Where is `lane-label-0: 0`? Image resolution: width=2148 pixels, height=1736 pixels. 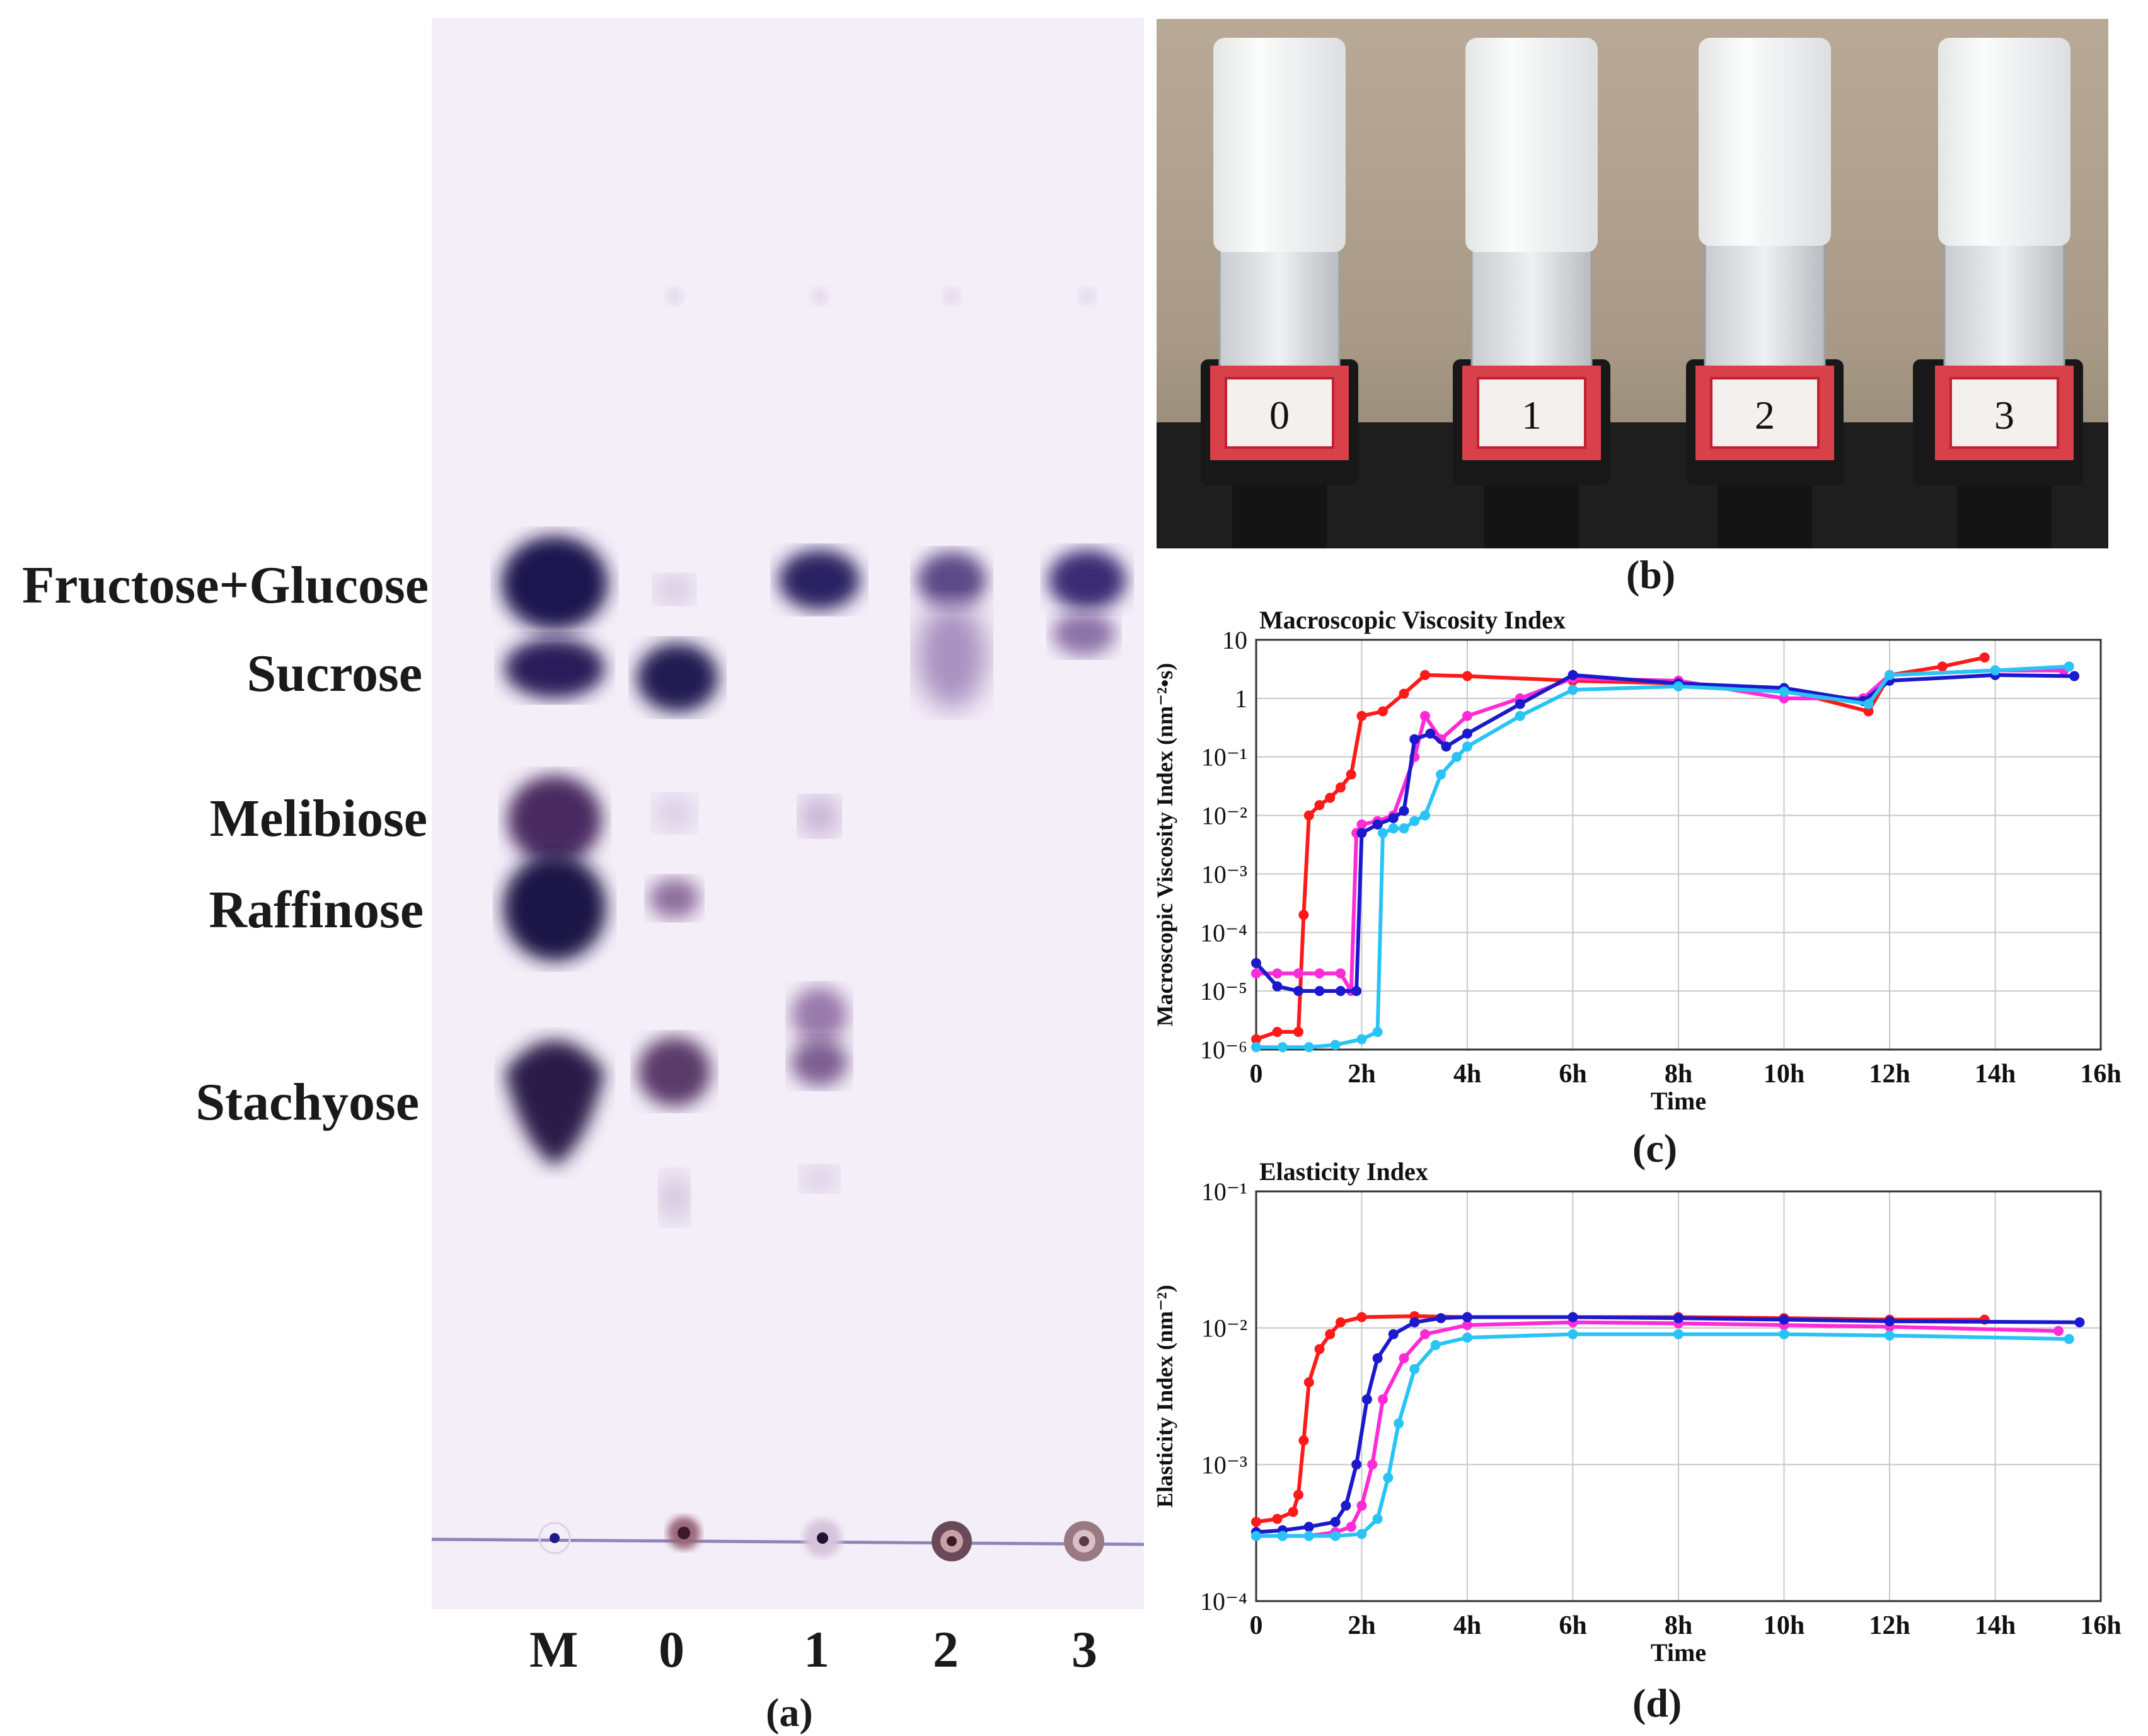 lane-label-0: 0 is located at coordinates (671, 1649).